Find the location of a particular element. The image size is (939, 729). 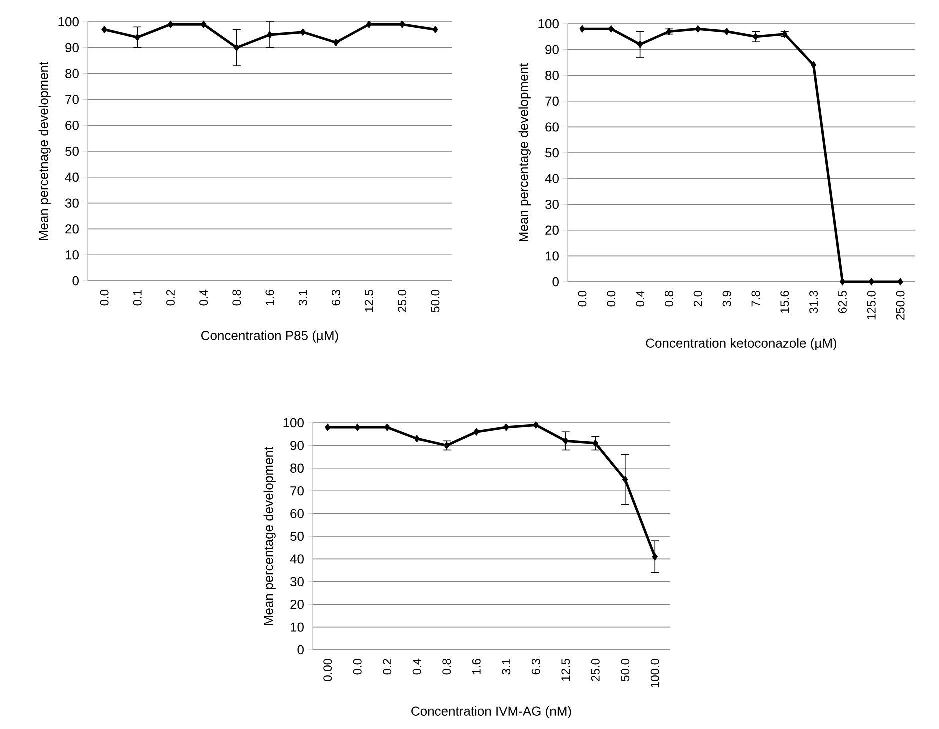

x-tick-label: 100.0 is located at coordinates (655, 673).